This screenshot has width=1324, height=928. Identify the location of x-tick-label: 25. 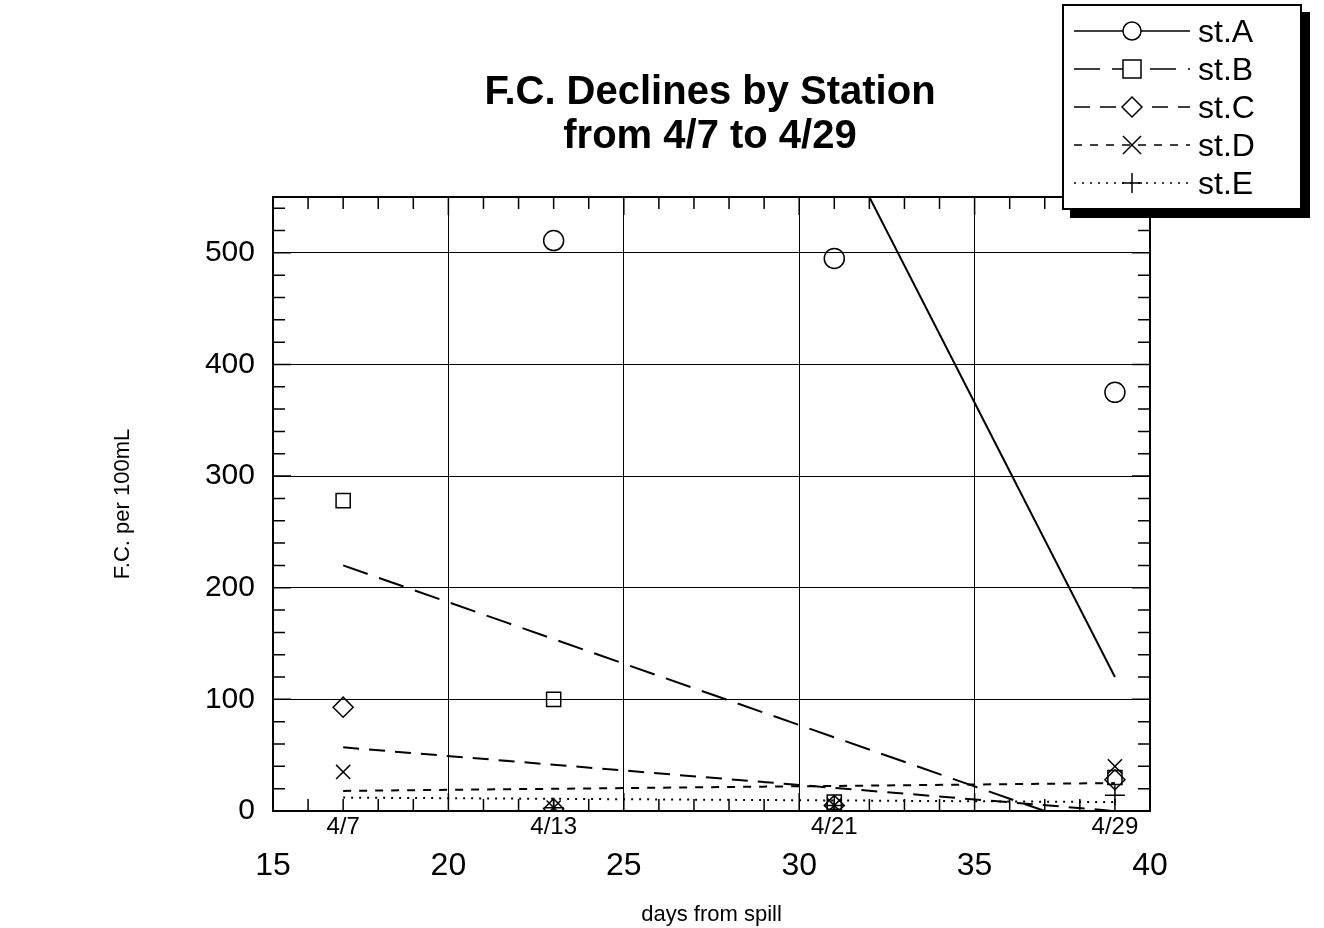
(624, 864).